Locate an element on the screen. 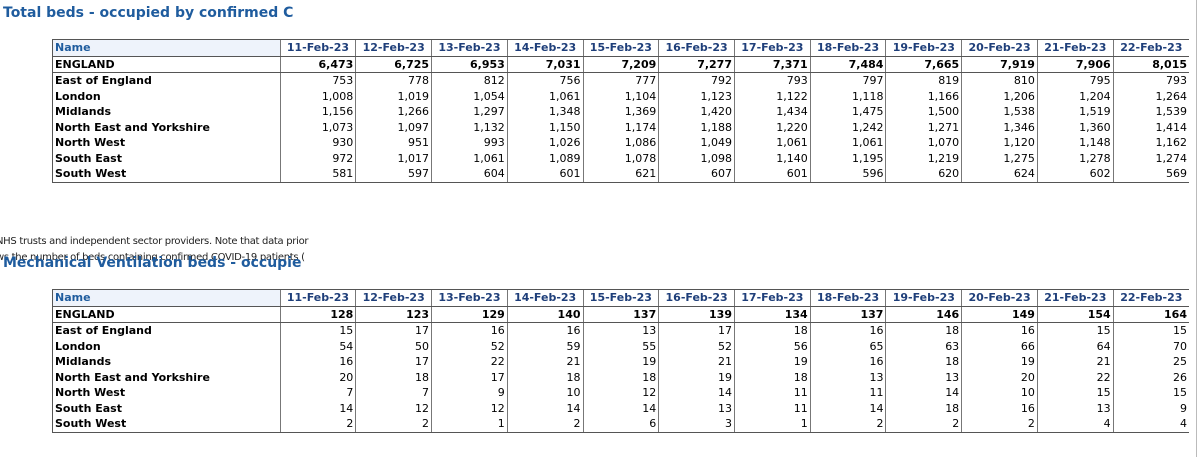 This screenshot has height=457, width=1200. cell: 1,156 is located at coordinates (317, 112).